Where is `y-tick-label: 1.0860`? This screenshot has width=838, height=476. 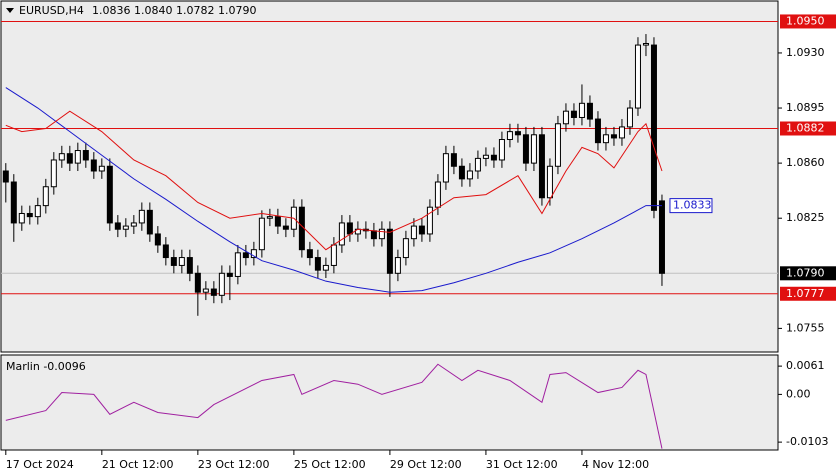
y-tick-label: 1.0860 is located at coordinates (805, 162).